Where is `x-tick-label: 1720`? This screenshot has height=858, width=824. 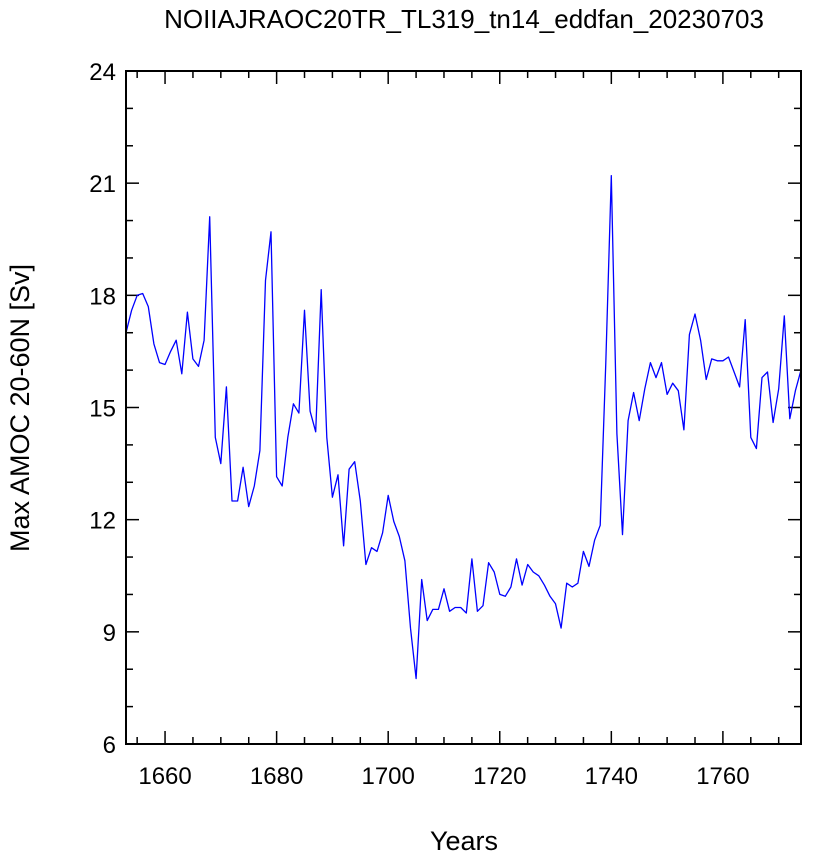
x-tick-label: 1720 is located at coordinates (499, 776).